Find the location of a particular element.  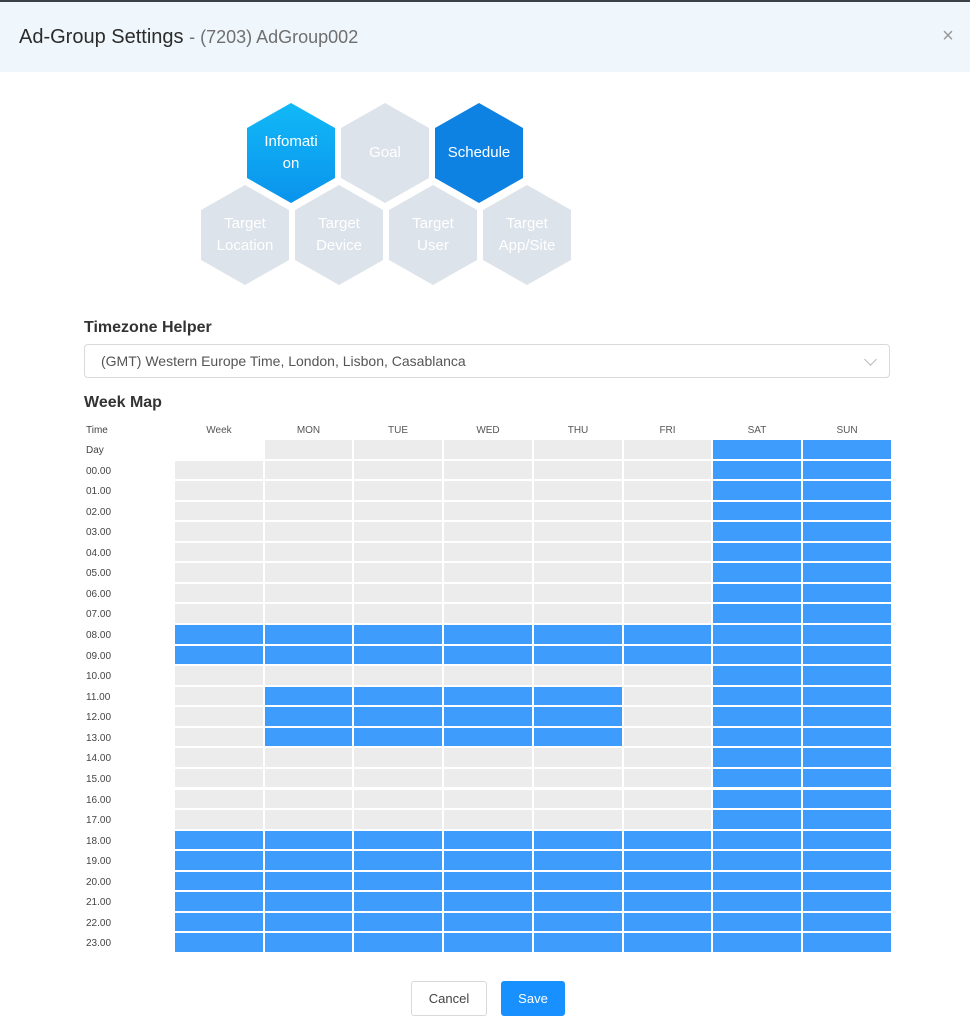

column-header-week: Week is located at coordinates (219, 430).